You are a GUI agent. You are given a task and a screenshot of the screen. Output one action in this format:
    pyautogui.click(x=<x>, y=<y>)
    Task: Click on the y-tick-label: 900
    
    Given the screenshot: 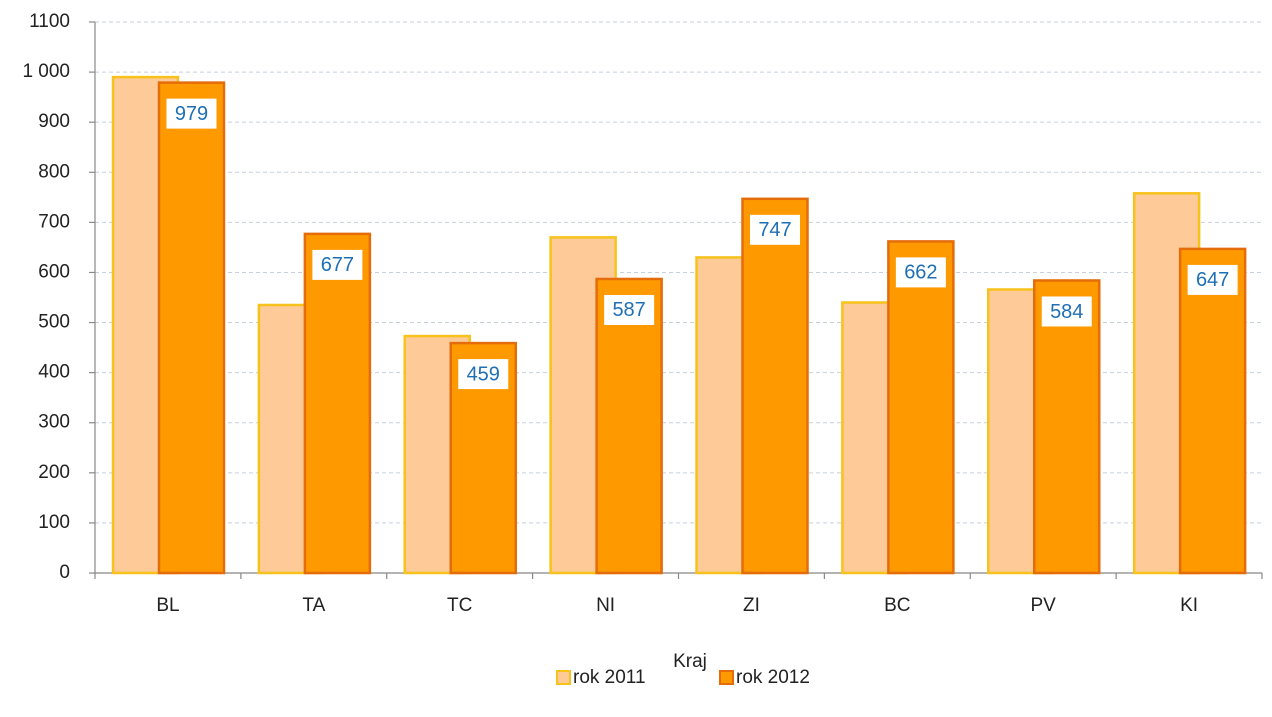 What is the action you would take?
    pyautogui.click(x=54, y=121)
    